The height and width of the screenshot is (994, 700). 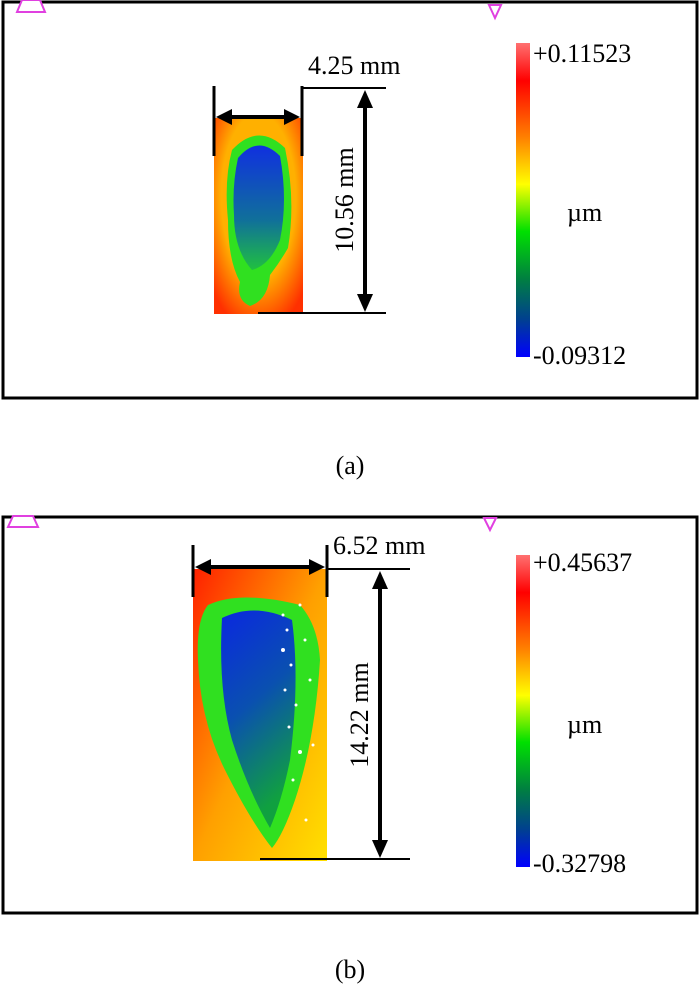 What do you see at coordinates (335, 715) in the screenshot?
I see `height-dimension: 14.22 mm` at bounding box center [335, 715].